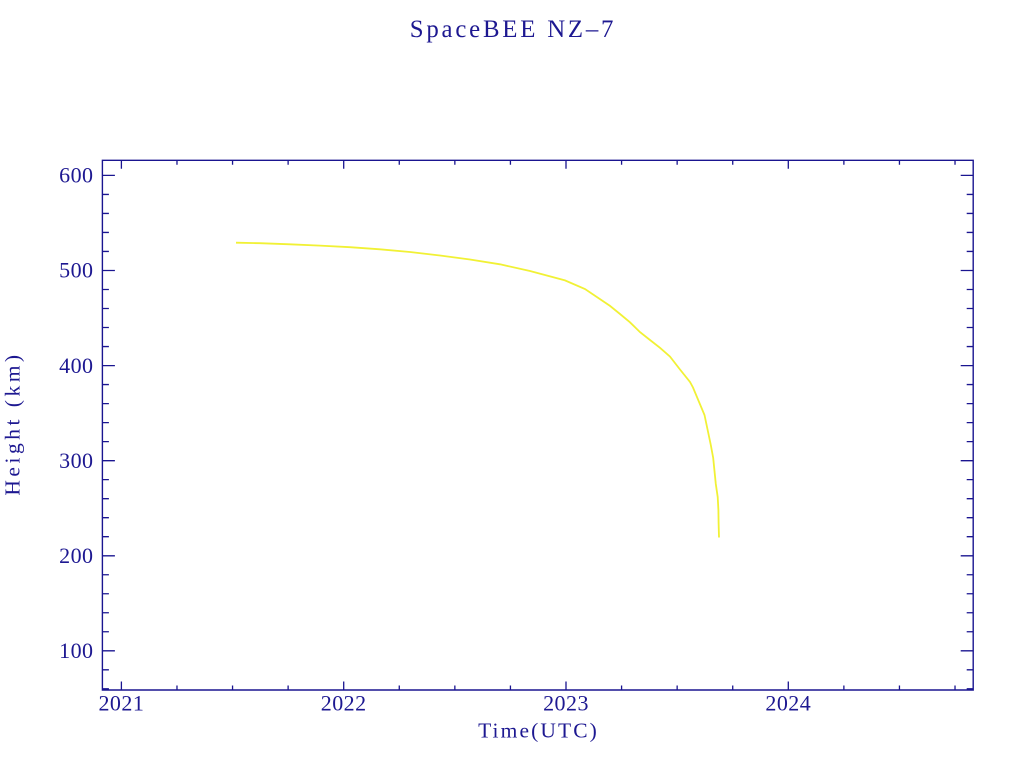 This screenshot has width=1024, height=768. I want to click on svg-text: 300, so click(76, 460).